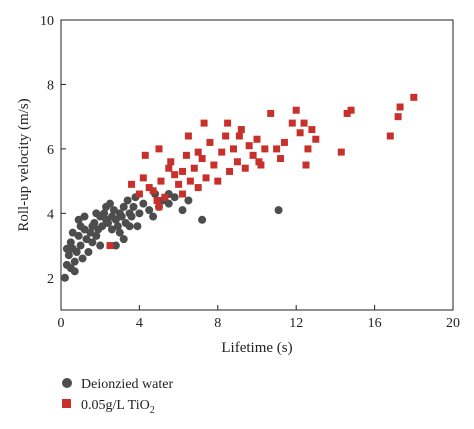 This screenshot has width=474, height=429. Describe the element at coordinates (61, 323) in the screenshot. I see `x-tick-label: 0` at that location.